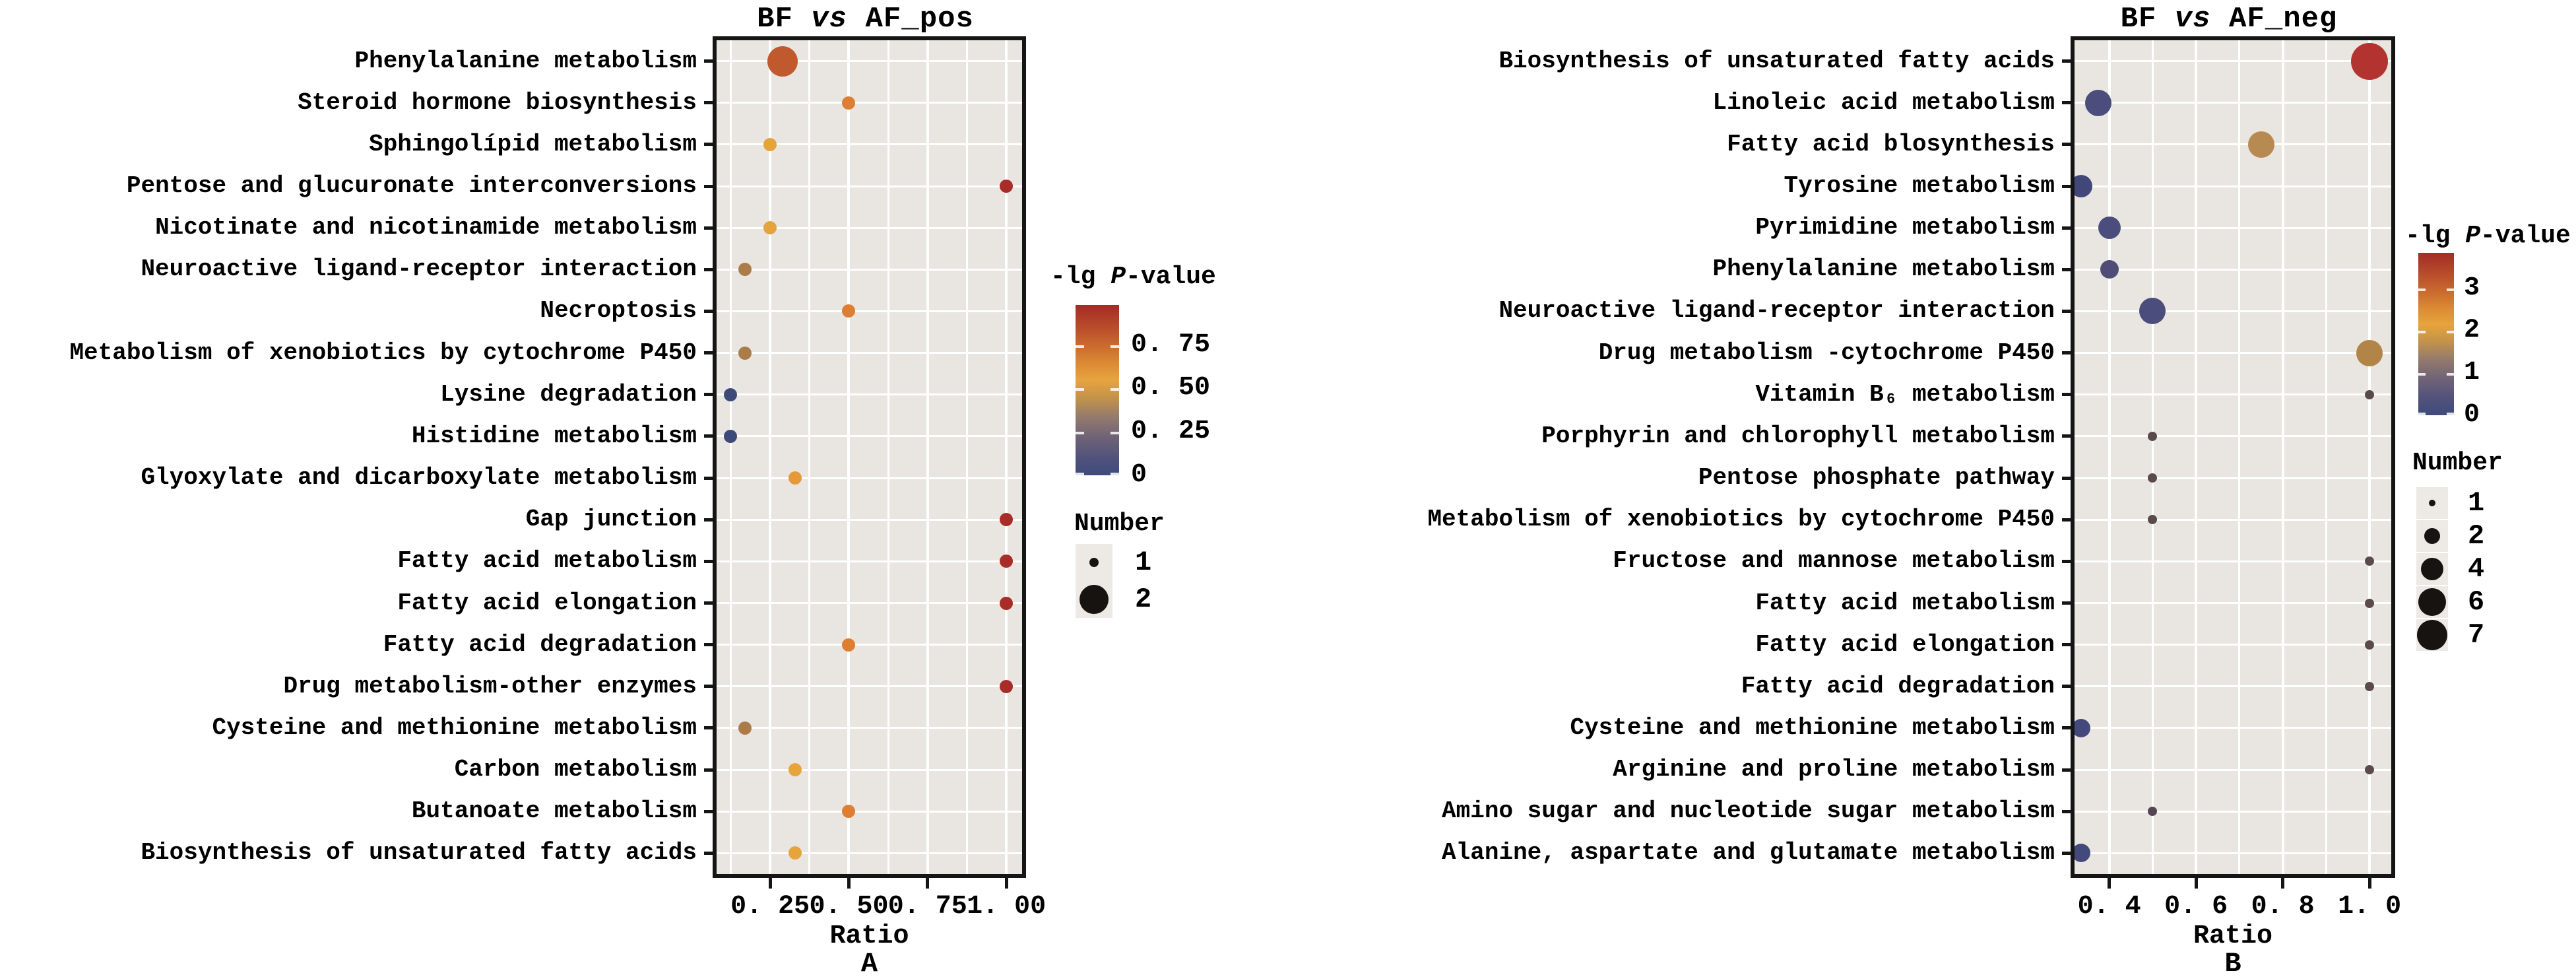  Describe the element at coordinates (2525, 236) in the screenshot. I see `pvalue-title-post-b: -value` at that location.